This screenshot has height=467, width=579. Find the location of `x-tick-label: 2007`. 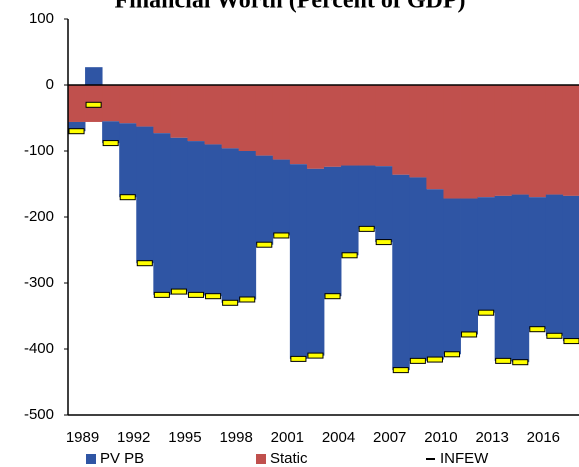

x-tick-label: 2007 is located at coordinates (389, 437).